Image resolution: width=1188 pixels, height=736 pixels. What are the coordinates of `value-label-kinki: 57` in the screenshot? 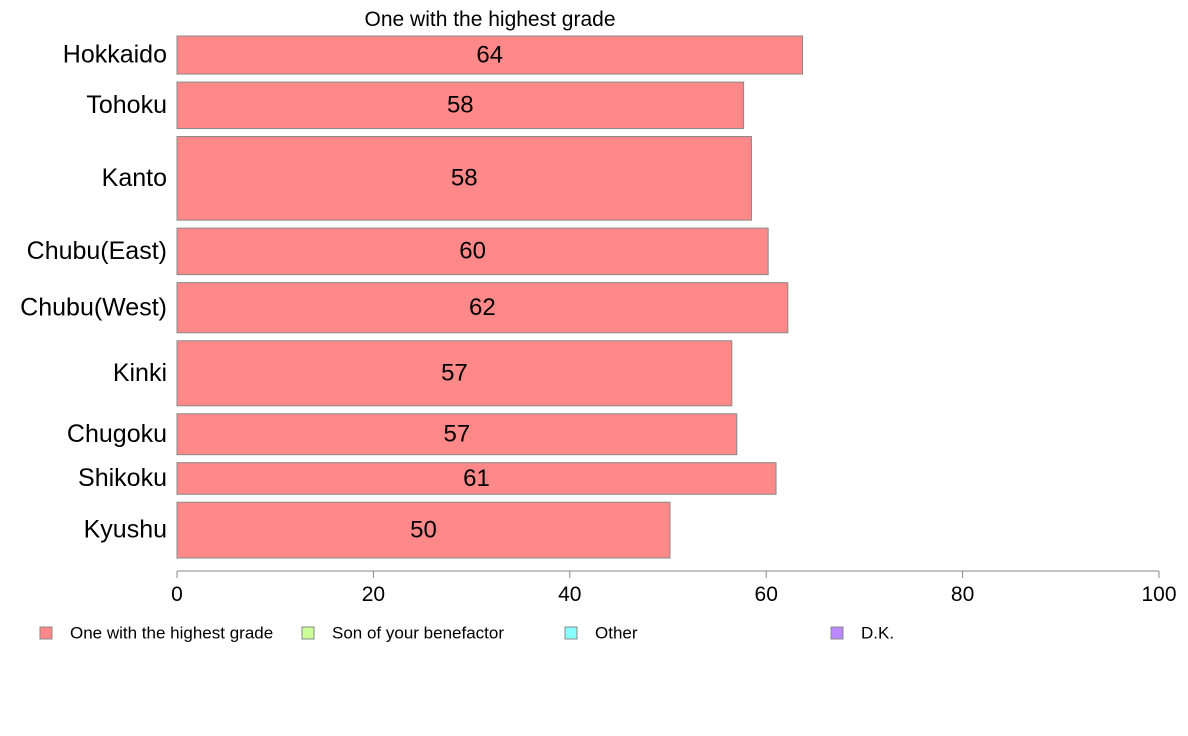 It's located at (454, 373).